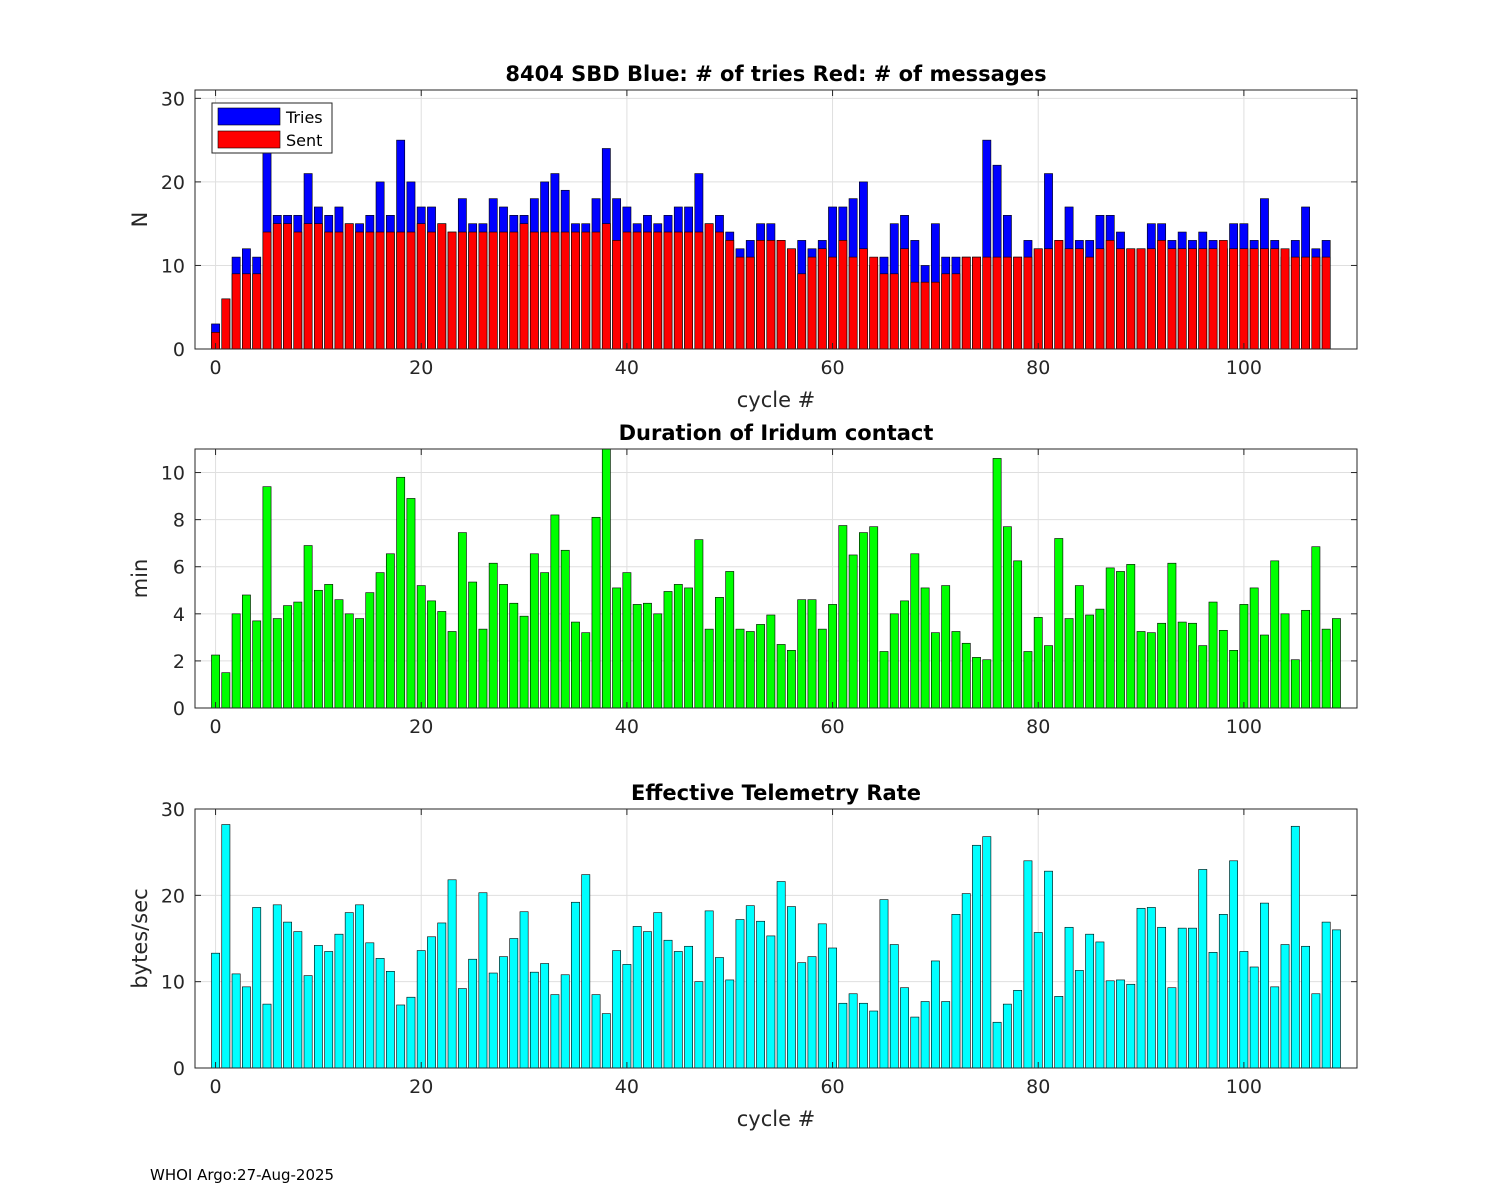  I want to click on legend-swatch-sent, so click(249, 139).